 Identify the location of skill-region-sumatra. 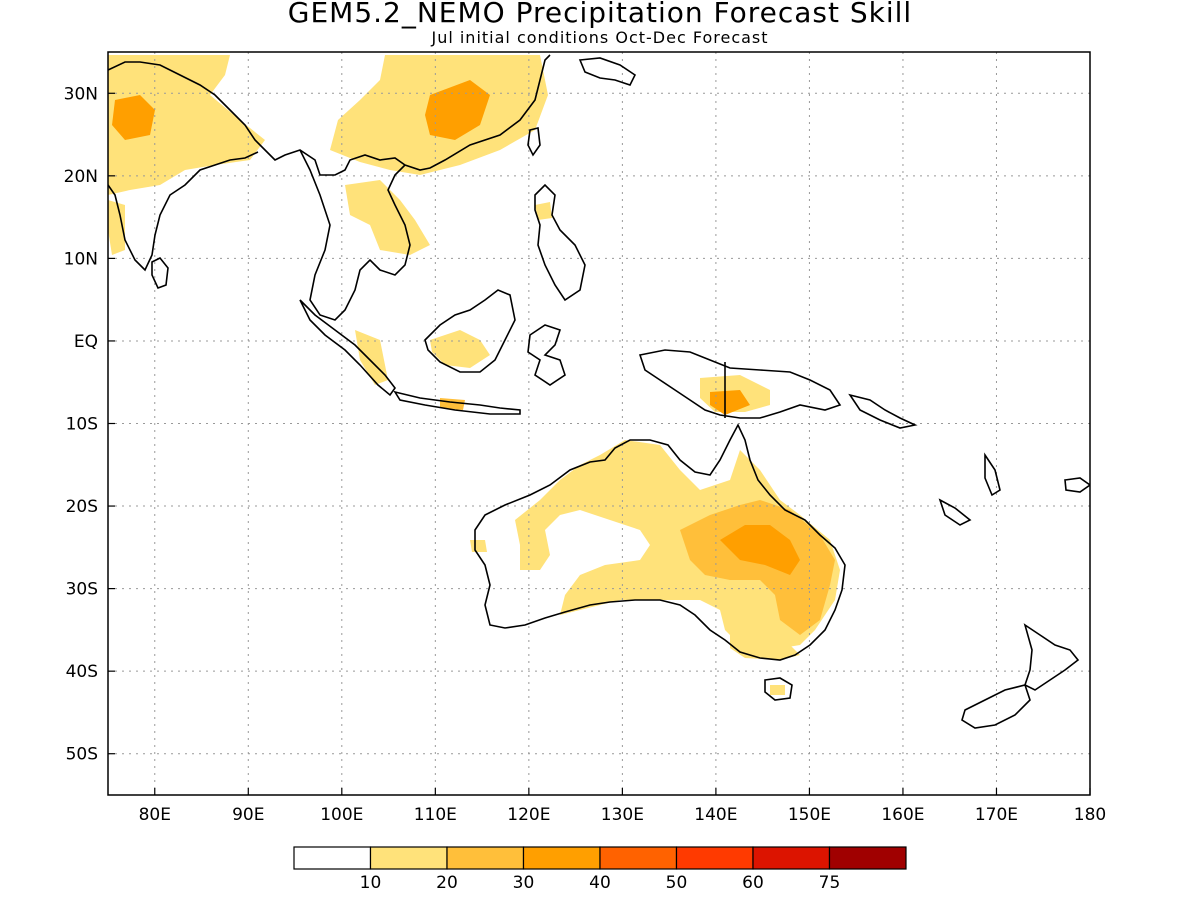
(371, 357).